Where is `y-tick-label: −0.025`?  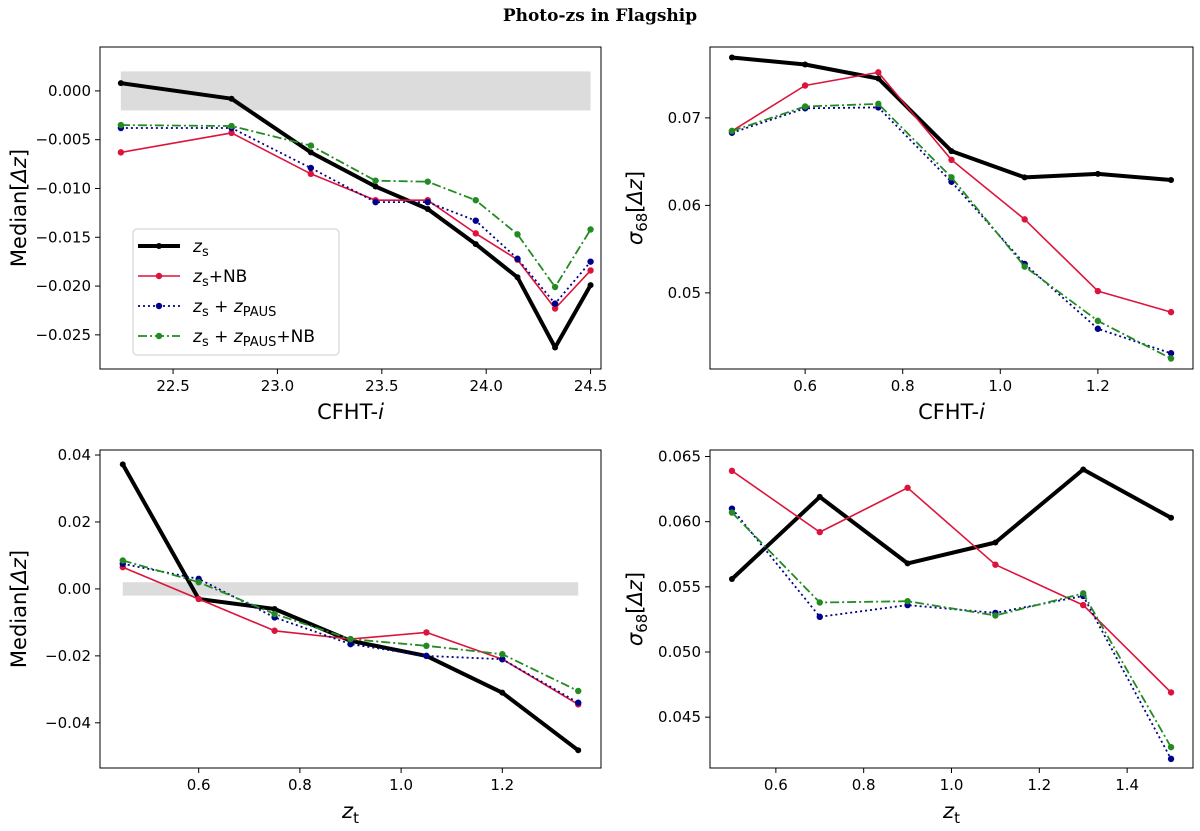
y-tick-label: −0.025 is located at coordinates (63, 335).